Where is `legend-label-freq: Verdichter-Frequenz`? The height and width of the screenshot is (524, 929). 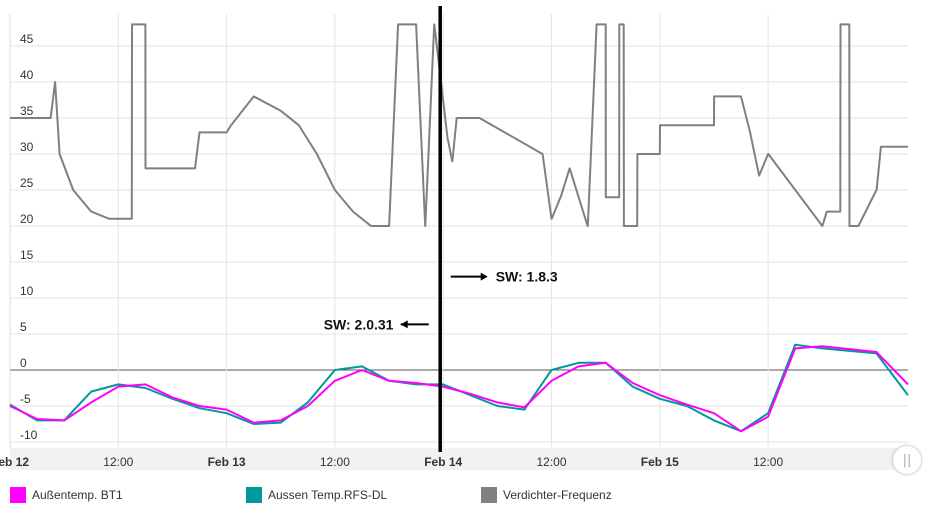
legend-label-freq: Verdichter-Frequenz is located at coordinates (557, 495).